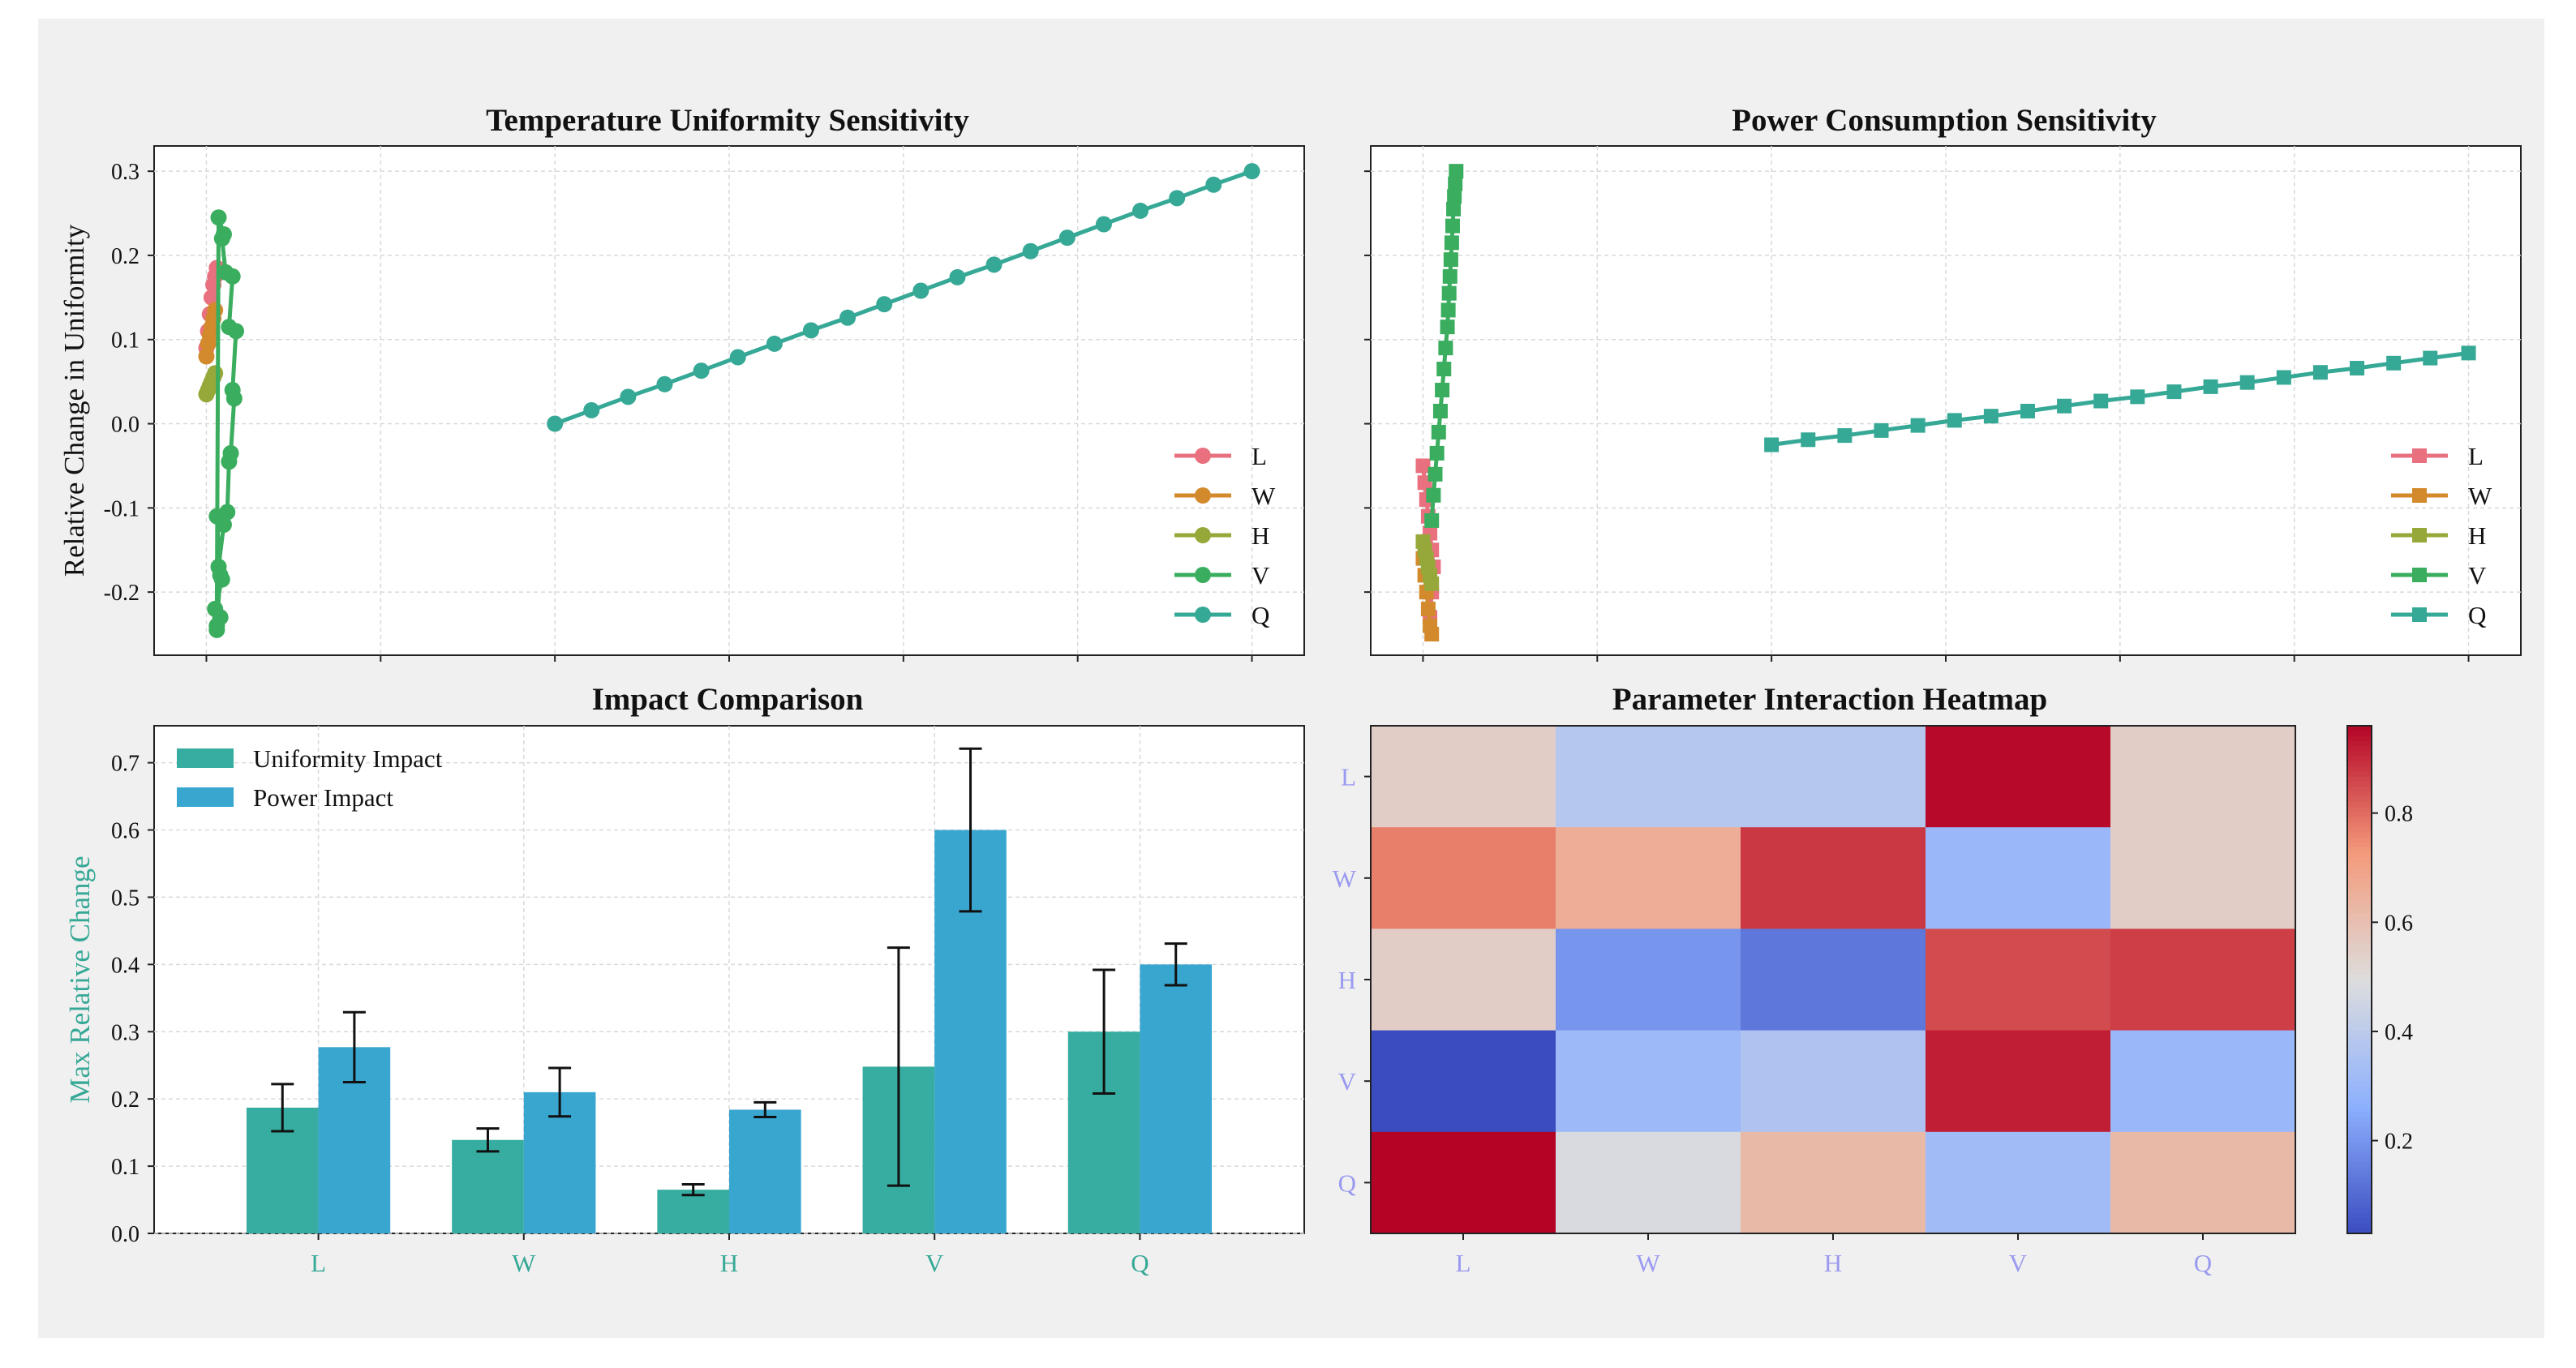 The height and width of the screenshot is (1368, 2576). What do you see at coordinates (318, 1263) in the screenshot?
I see `x-tick-label-L: L` at bounding box center [318, 1263].